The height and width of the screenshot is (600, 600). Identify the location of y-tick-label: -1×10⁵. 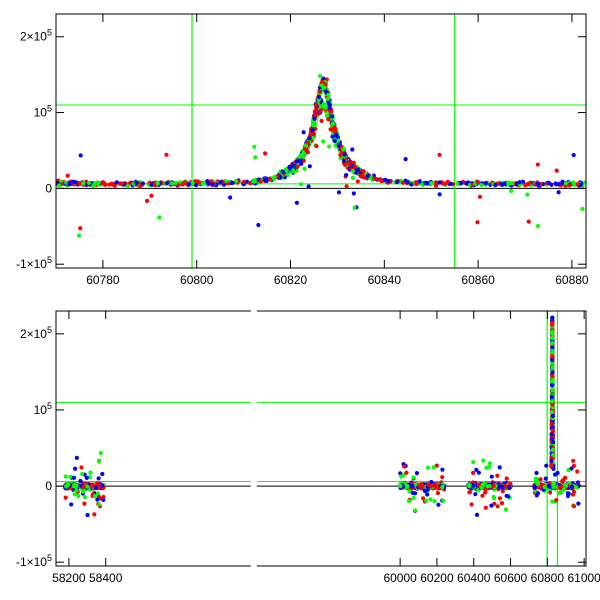
(34, 263).